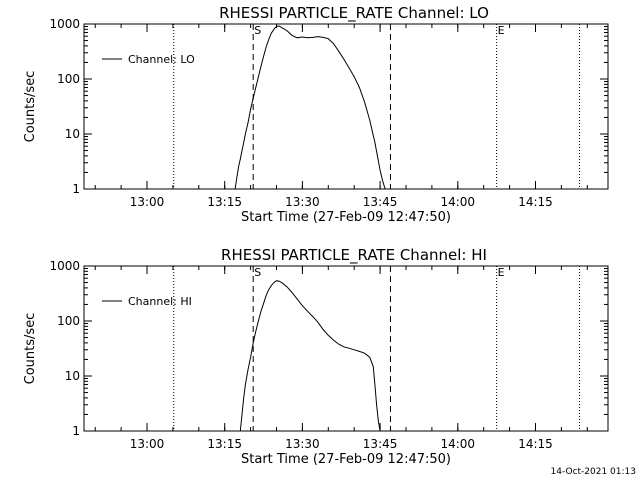 The image size is (640, 480). I want to click on legend-label: Channel: HI, so click(160, 301).